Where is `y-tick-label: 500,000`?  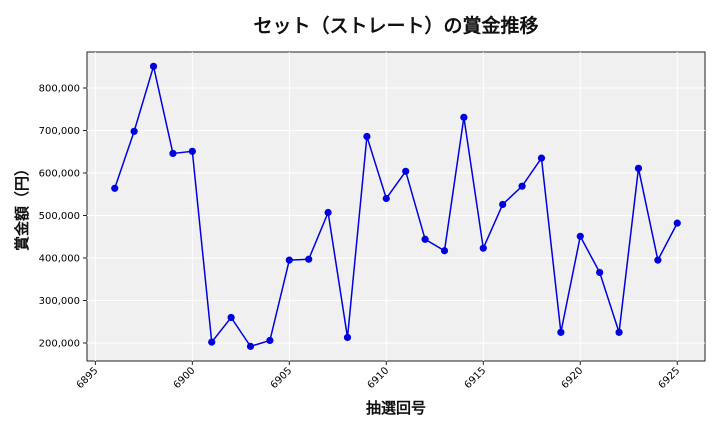 y-tick-label: 500,000 is located at coordinates (59, 216).